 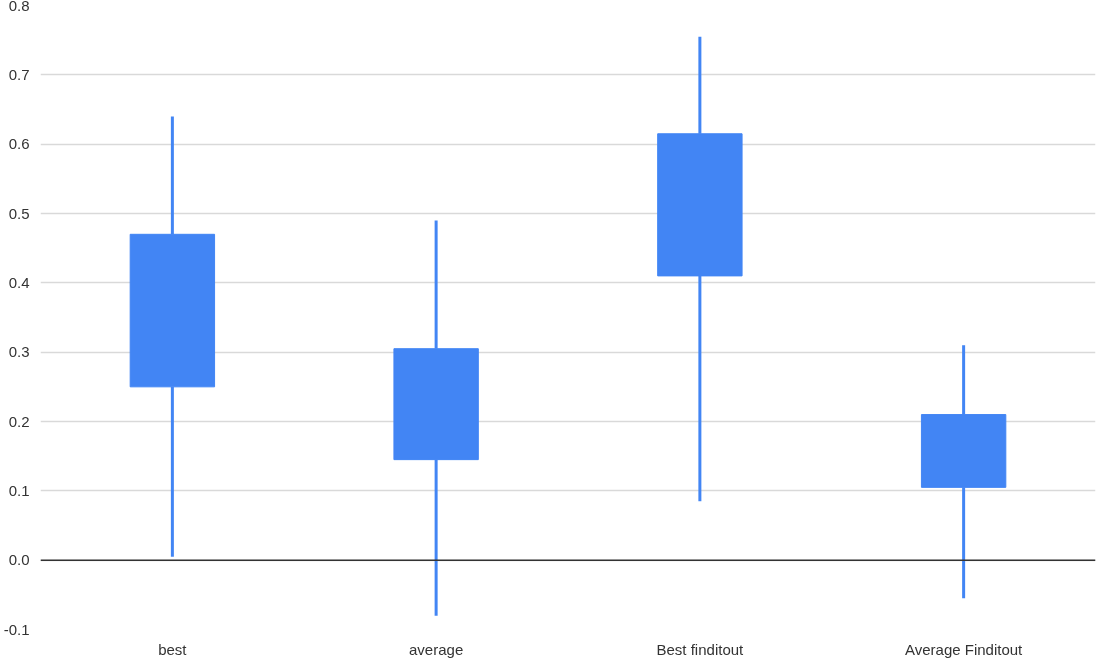 What do you see at coordinates (700, 649) in the screenshot?
I see `x-tick-label: Best finditout` at bounding box center [700, 649].